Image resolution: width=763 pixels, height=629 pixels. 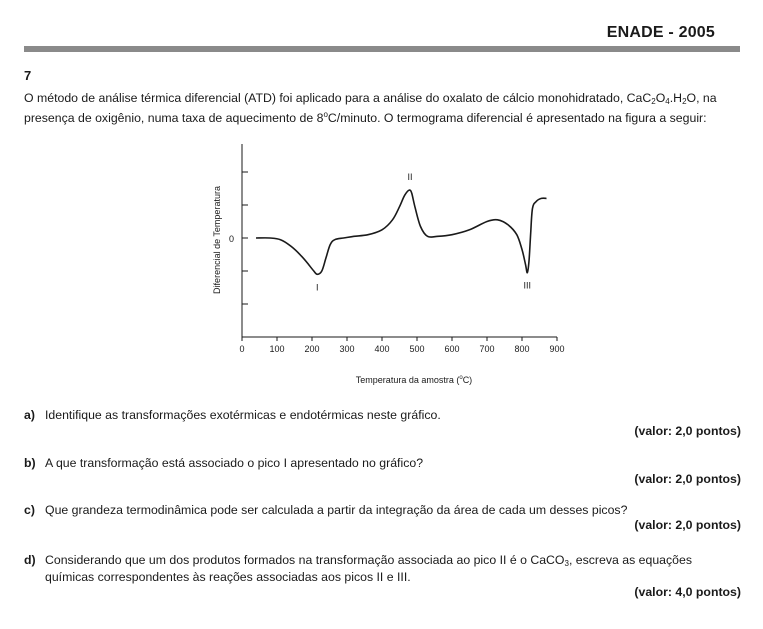 What do you see at coordinates (451, 349) in the screenshot?
I see `x-tick-label: 600` at bounding box center [451, 349].